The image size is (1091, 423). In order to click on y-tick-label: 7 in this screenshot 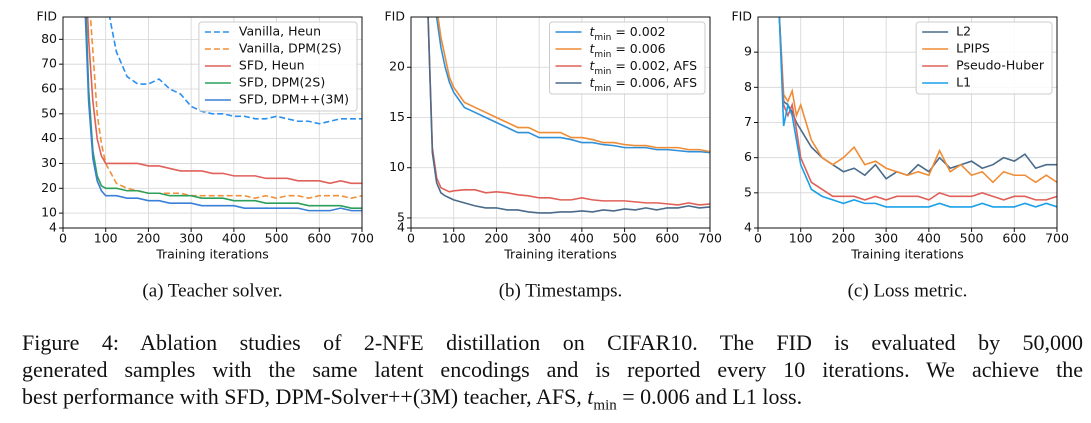, I will do `click(748, 121)`.